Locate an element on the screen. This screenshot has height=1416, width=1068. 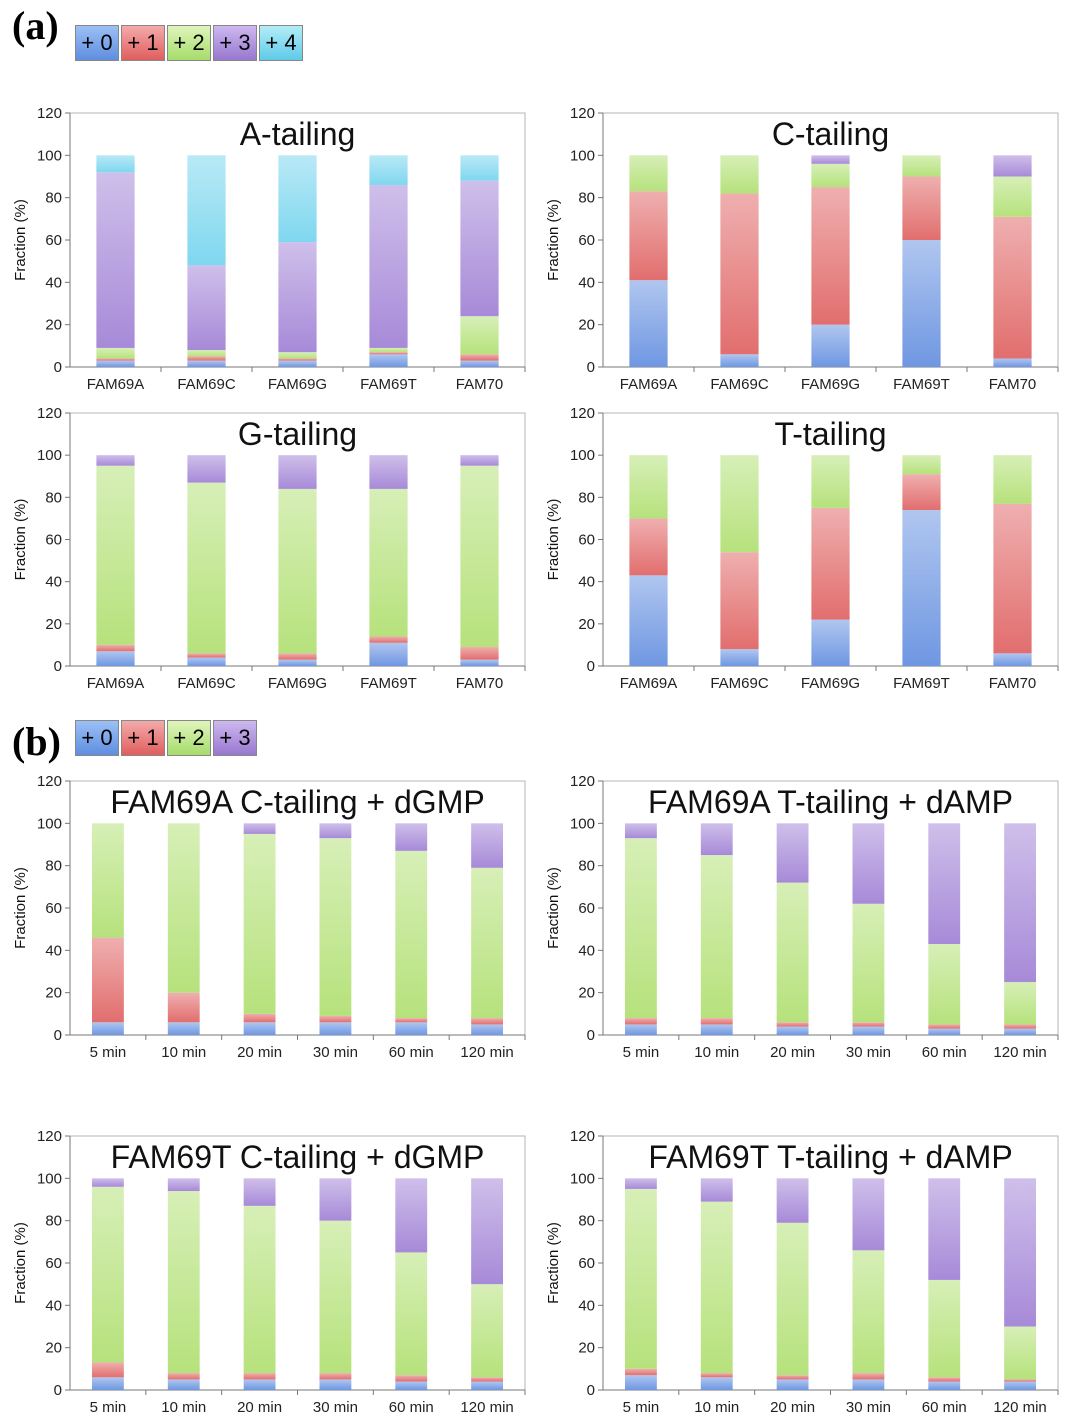
panel-a-legend: + 0 + 1 + 2 + 3 + 4 is located at coordinates (190, 43).